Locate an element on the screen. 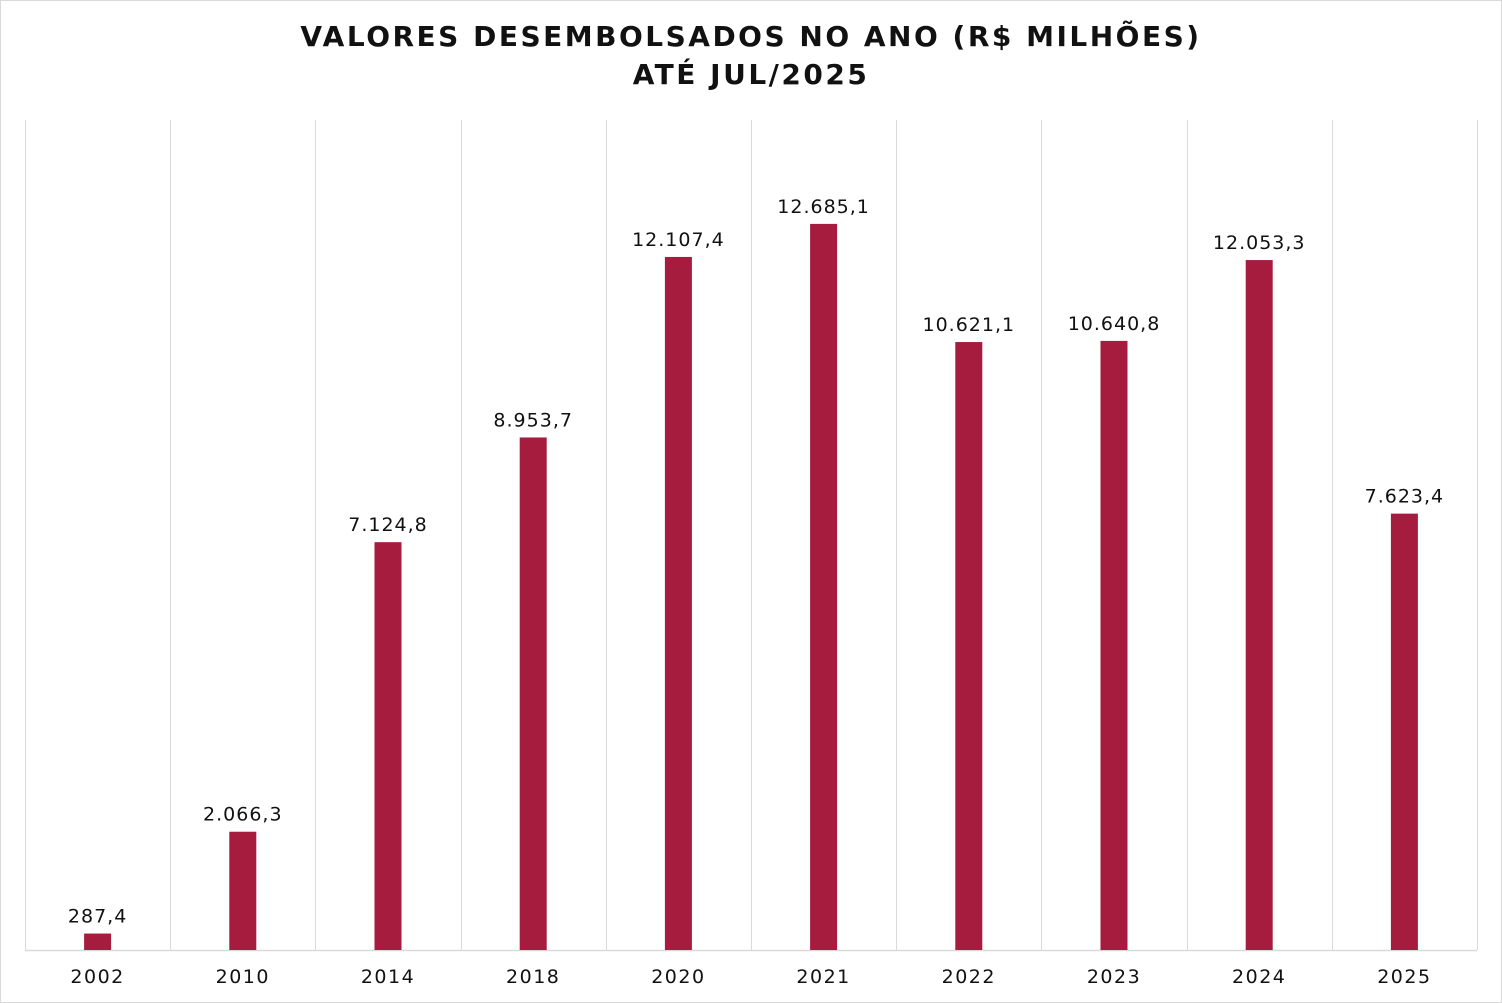  bar-2021 is located at coordinates (824, 586).